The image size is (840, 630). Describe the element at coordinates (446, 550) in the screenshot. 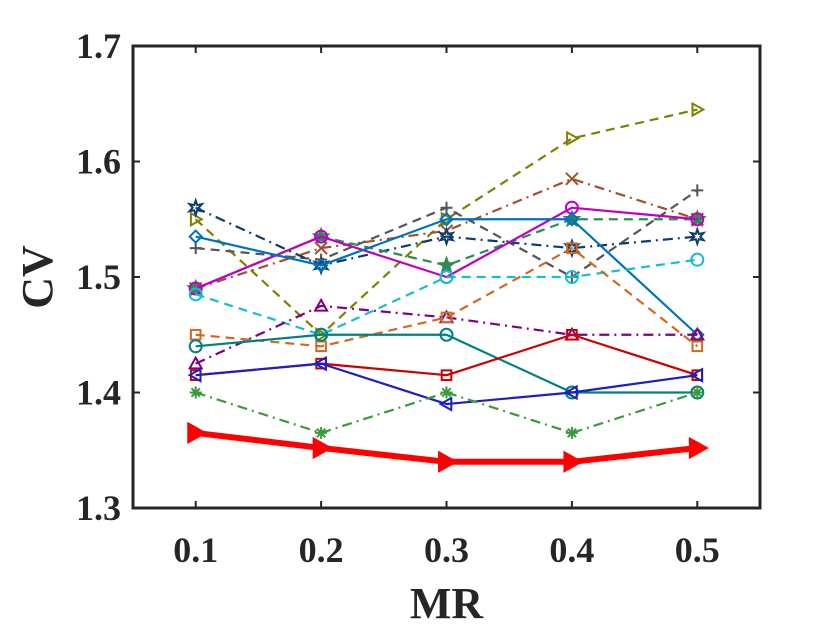

I see `x-tick-label: 0.3` at that location.